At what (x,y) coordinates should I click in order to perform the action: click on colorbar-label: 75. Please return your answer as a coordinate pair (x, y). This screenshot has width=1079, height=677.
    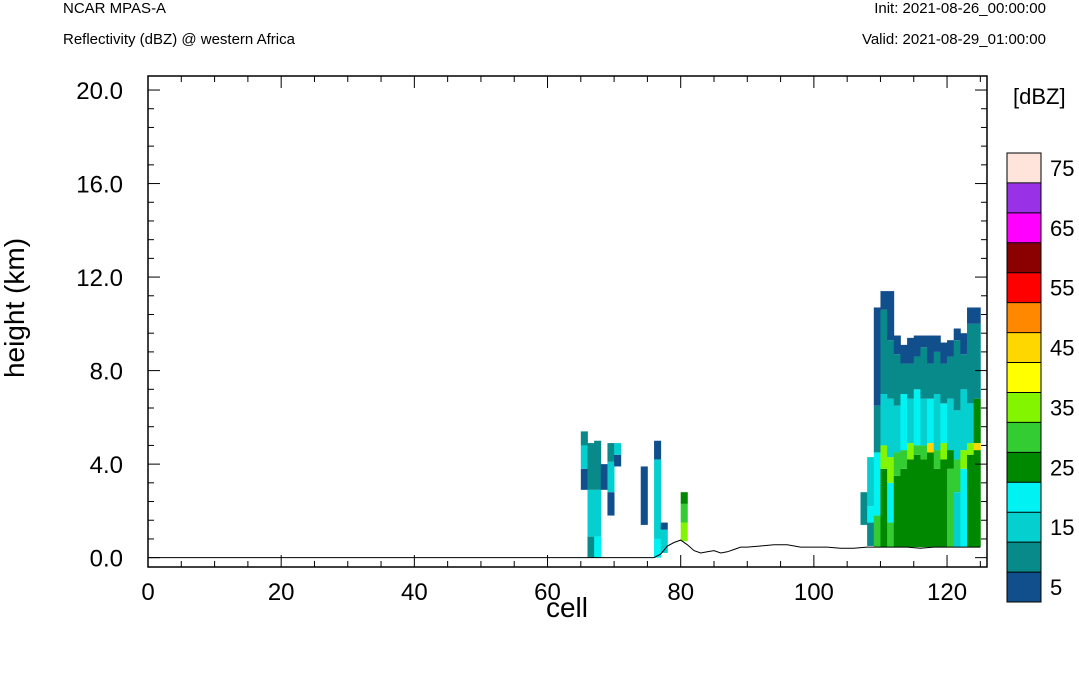
    Looking at the image, I should click on (1062, 168).